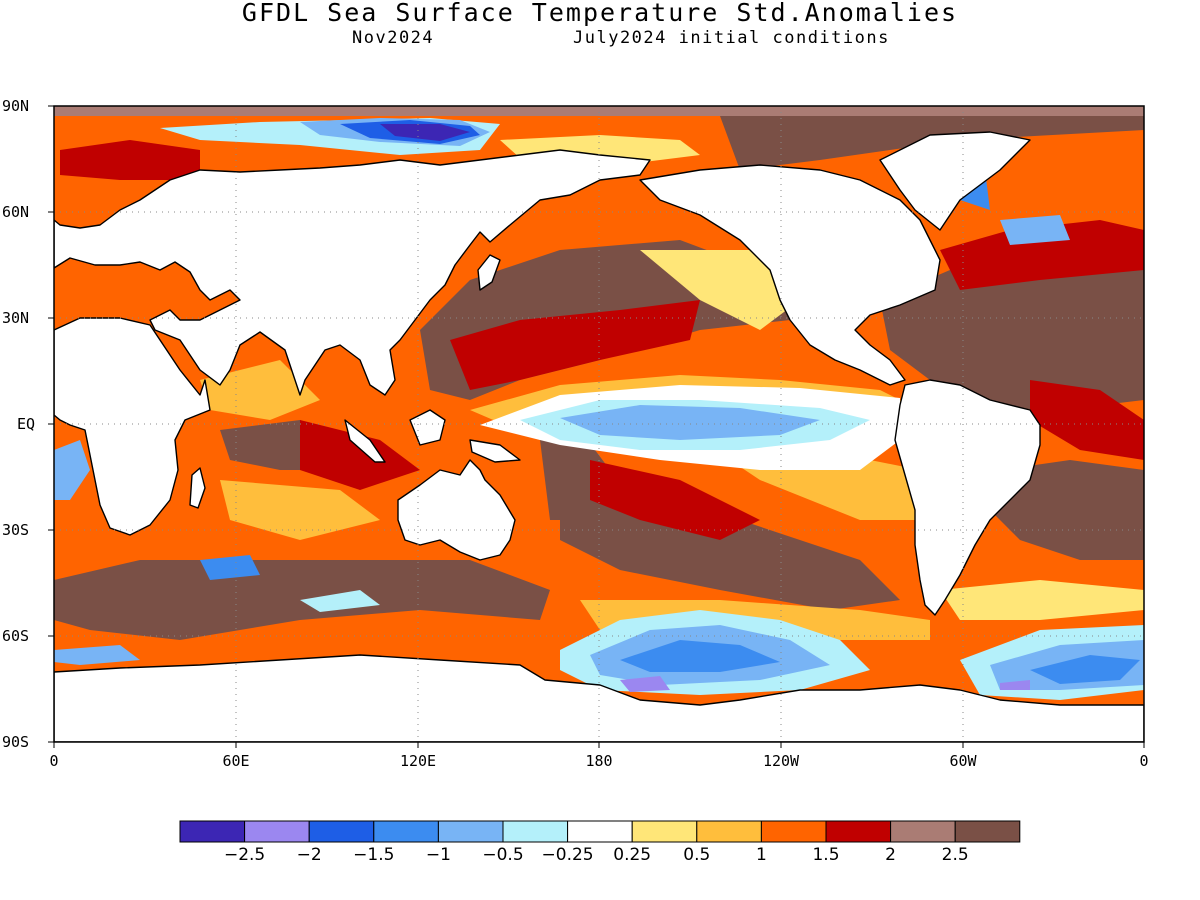  What do you see at coordinates (418, 761) in the screenshot?
I see `lon-label-120e: 120E` at bounding box center [418, 761].